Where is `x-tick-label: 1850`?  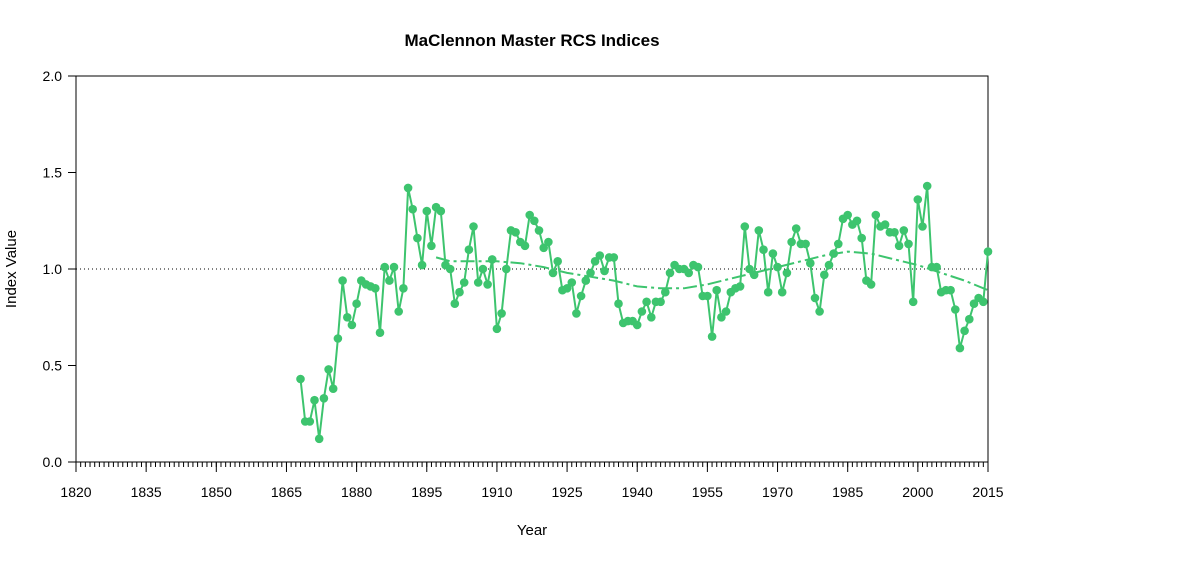 x-tick-label: 1850 is located at coordinates (216, 492).